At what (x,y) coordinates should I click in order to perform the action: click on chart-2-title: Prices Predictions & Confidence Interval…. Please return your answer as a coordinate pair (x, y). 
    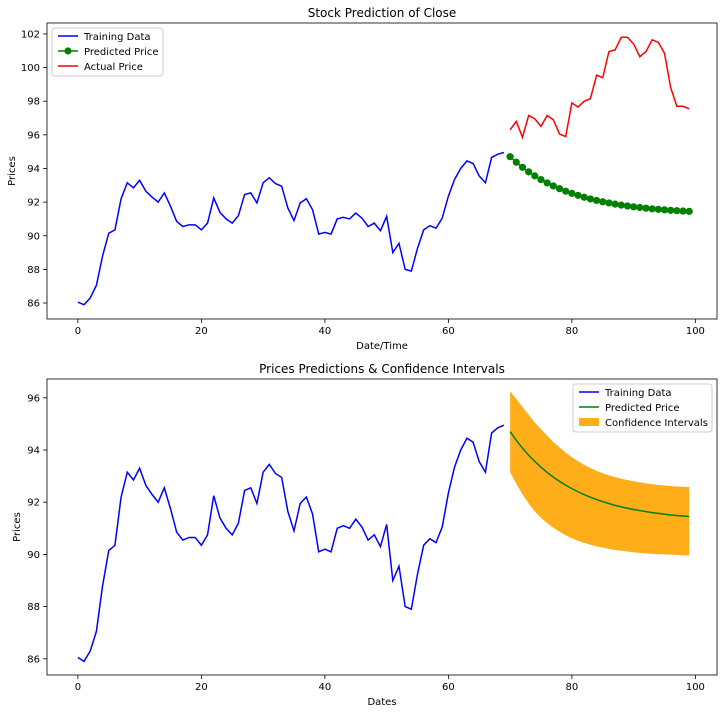
    Looking at the image, I should click on (382, 369).